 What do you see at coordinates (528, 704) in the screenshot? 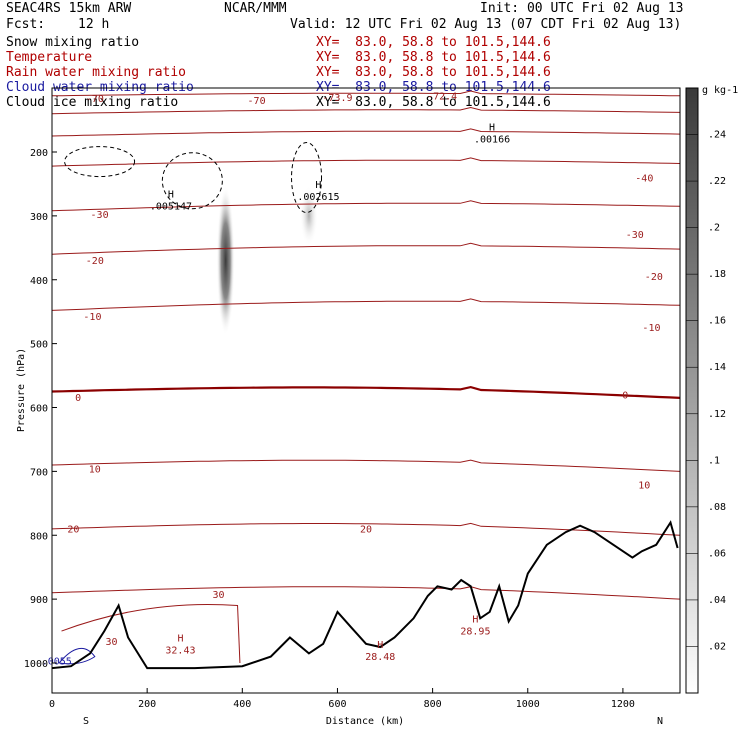
I see `x-tick-label: 1000` at bounding box center [528, 704].